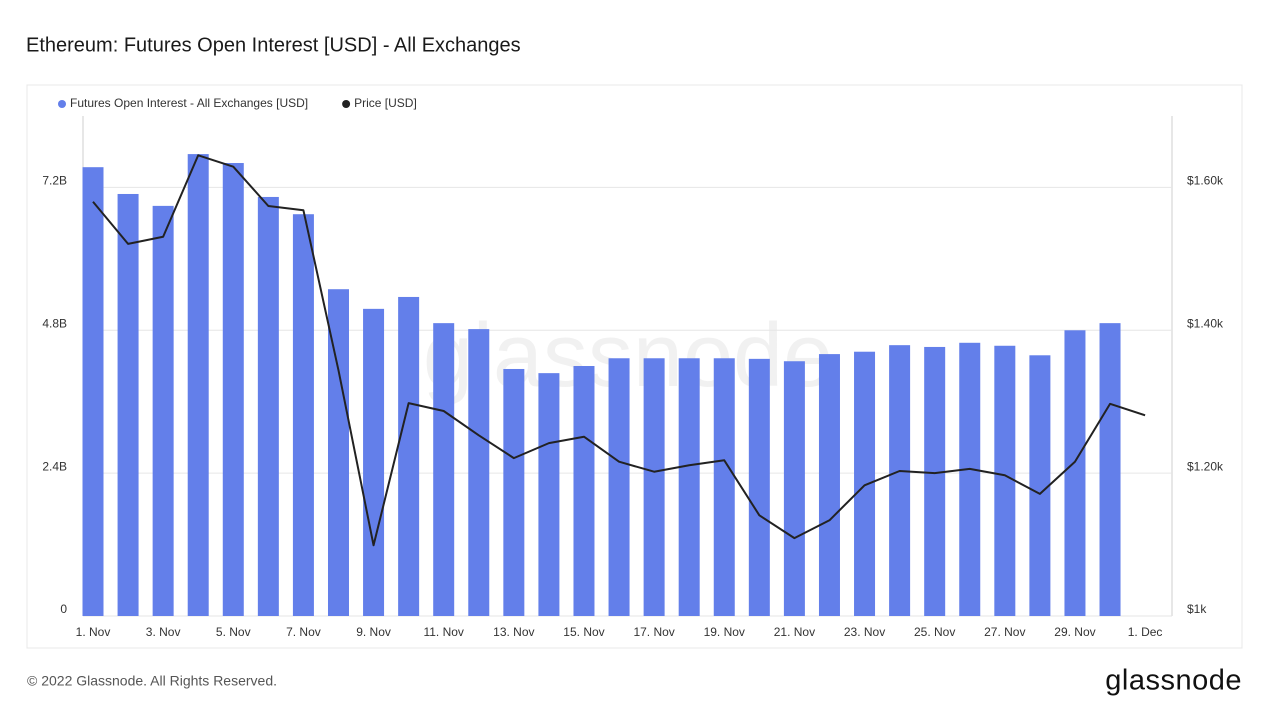 The width and height of the screenshot is (1269, 714). I want to click on x-tick-label: 11. Nov, so click(443, 632).